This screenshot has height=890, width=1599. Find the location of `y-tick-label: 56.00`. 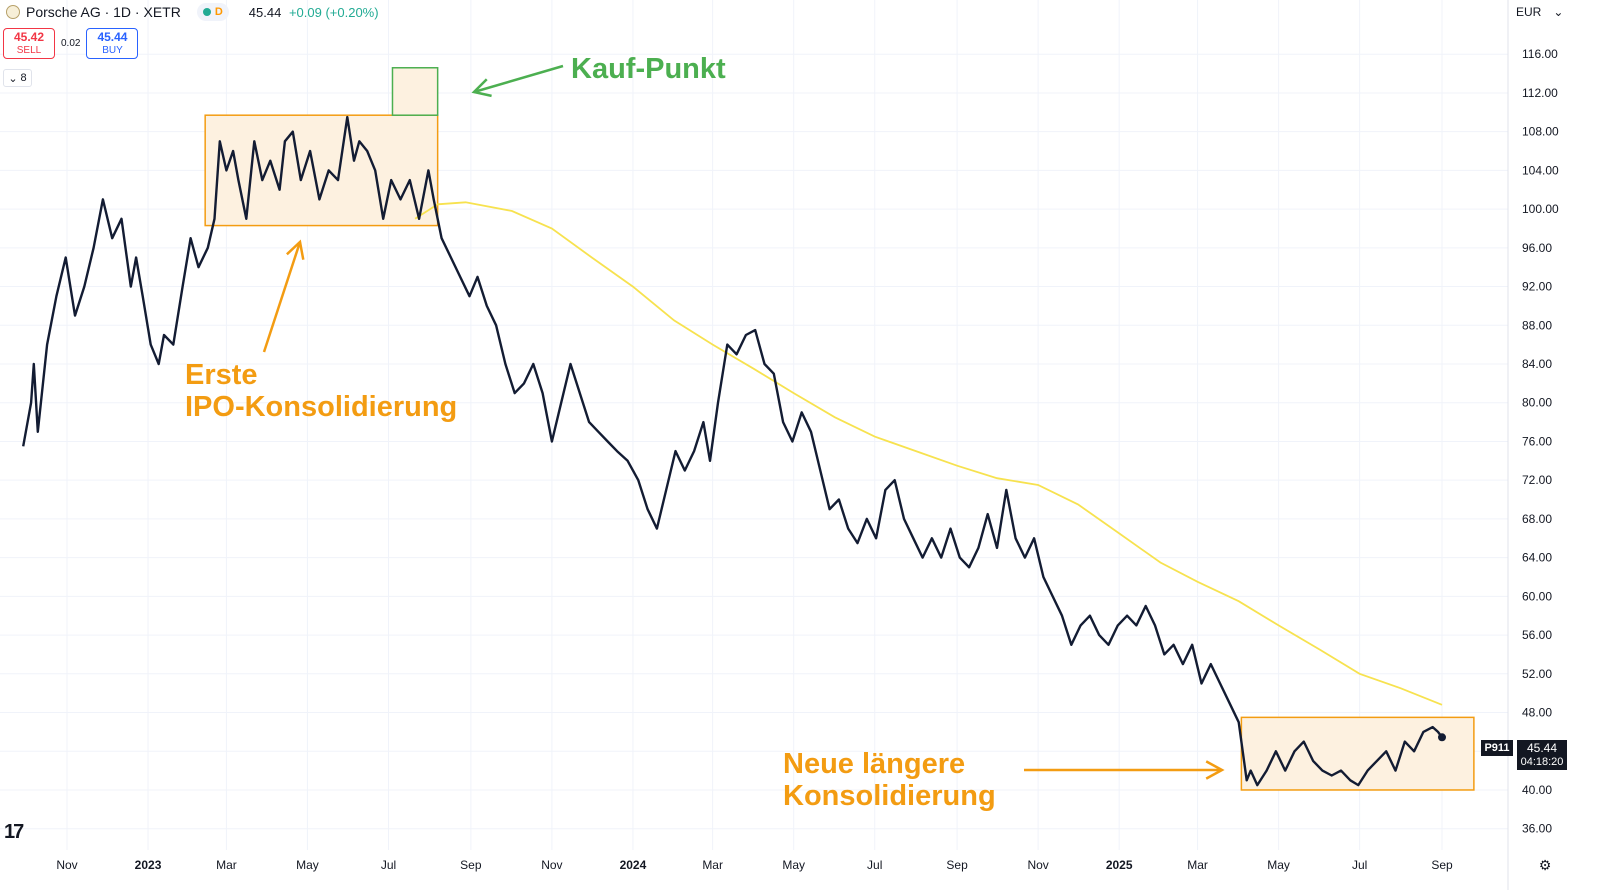

y-tick-label: 56.00 is located at coordinates (1537, 635).